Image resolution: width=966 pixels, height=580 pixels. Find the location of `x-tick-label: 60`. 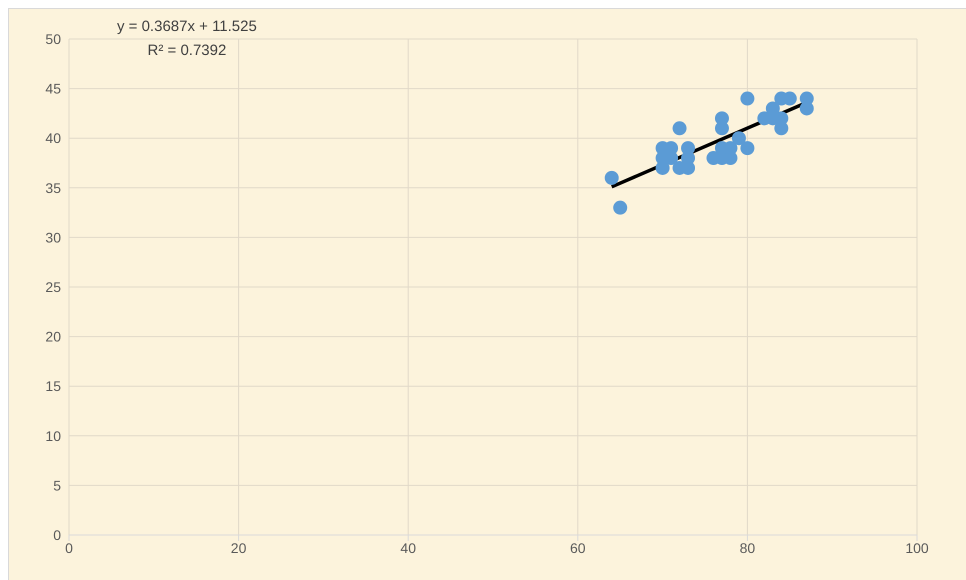

x-tick-label: 60 is located at coordinates (578, 548).